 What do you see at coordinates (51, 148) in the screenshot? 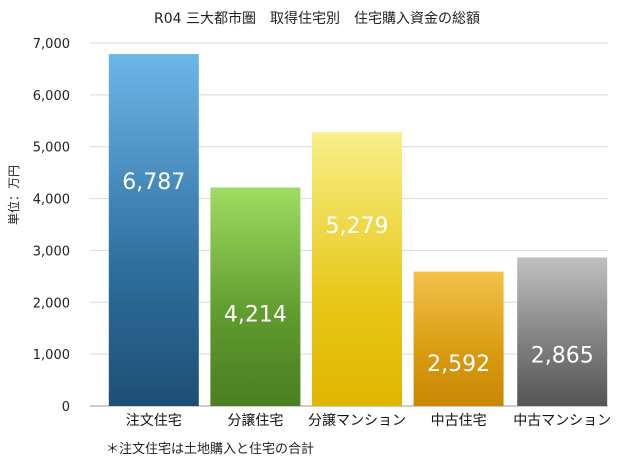
I see `y-tick-label: 5,000` at bounding box center [51, 148].